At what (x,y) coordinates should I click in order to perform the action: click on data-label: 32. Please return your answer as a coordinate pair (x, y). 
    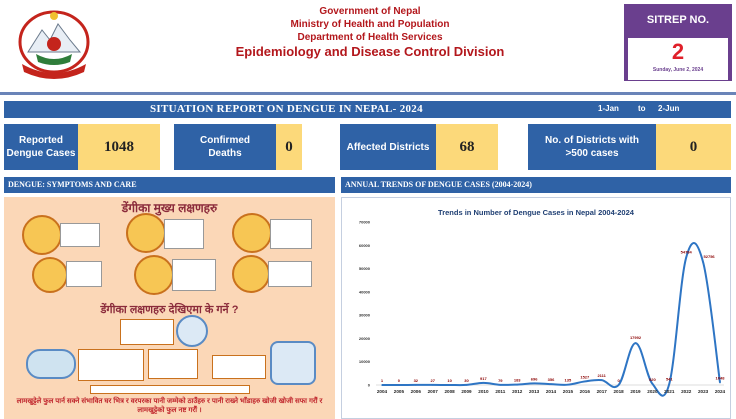
    Looking at the image, I should click on (416, 380).